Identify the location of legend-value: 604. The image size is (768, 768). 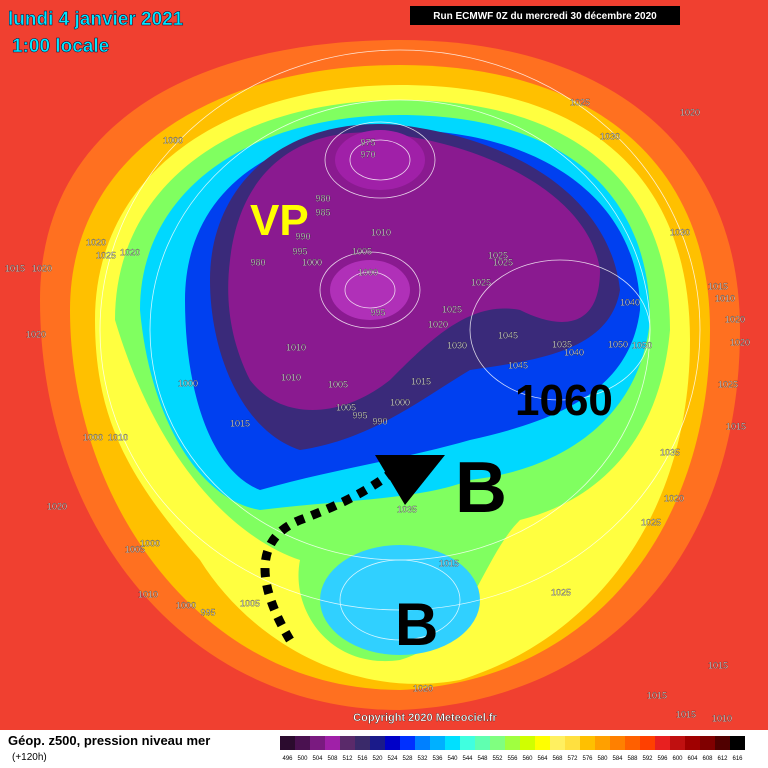
(692, 759).